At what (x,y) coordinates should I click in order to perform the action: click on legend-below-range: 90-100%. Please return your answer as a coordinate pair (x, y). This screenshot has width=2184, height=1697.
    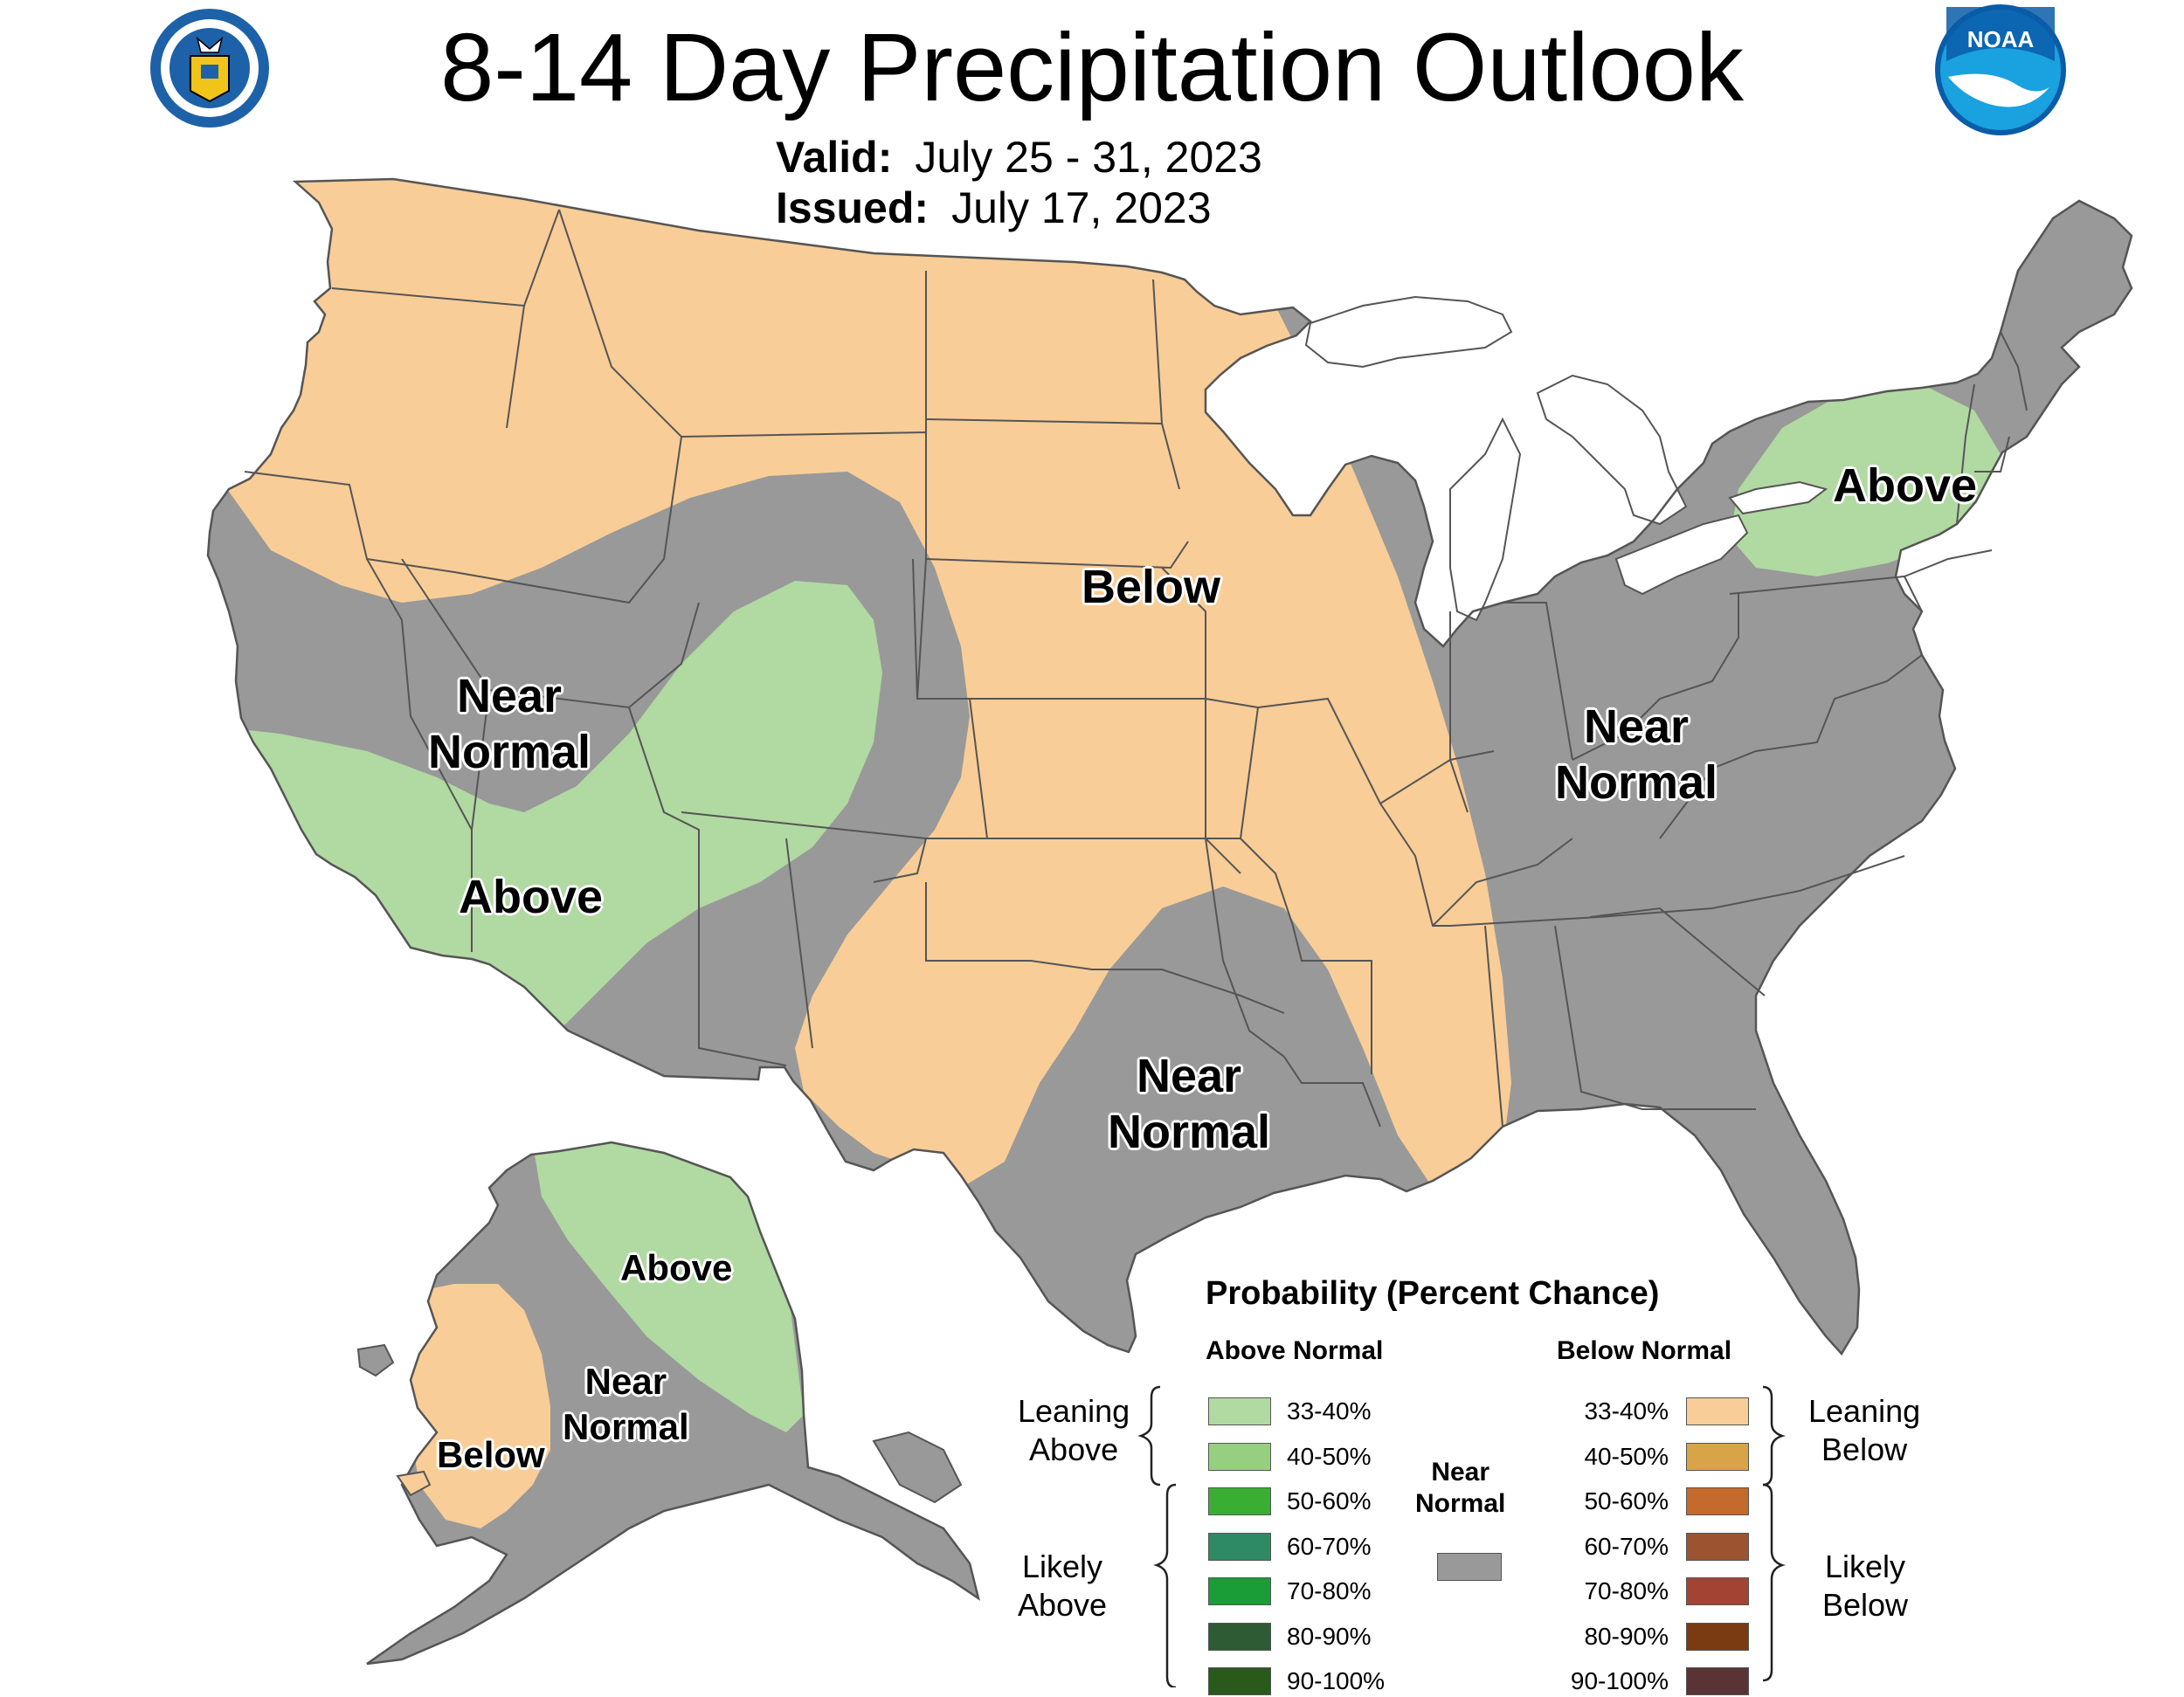
    Looking at the image, I should click on (1619, 1680).